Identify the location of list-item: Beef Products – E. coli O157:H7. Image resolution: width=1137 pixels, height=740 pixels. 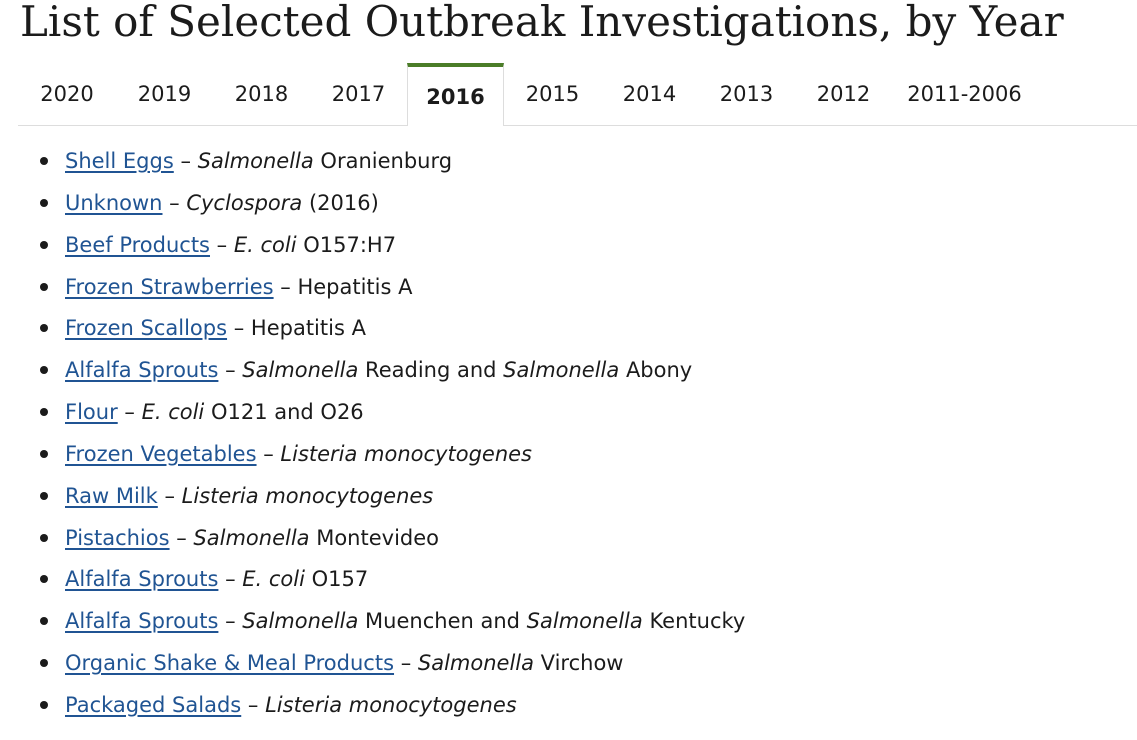
(392, 245).